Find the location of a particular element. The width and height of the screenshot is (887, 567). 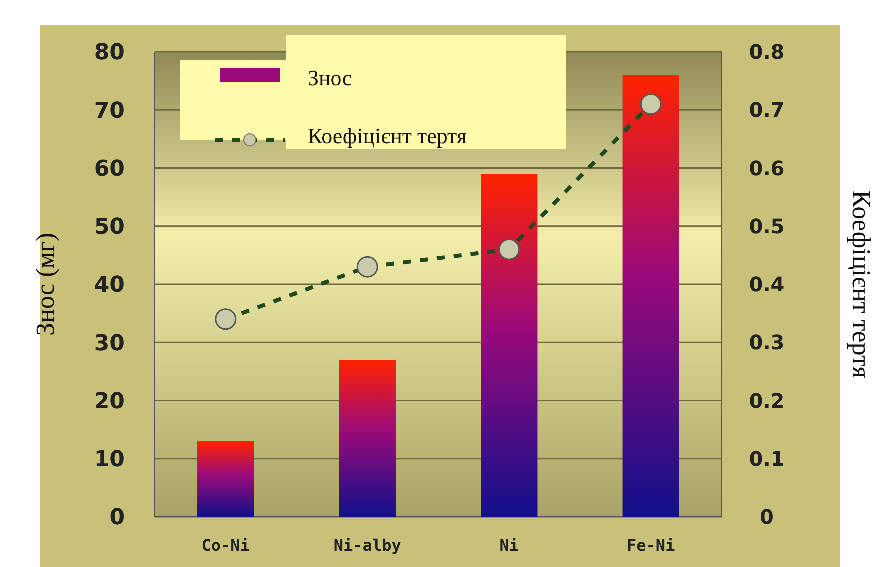

y2-tick-label: 0.6 is located at coordinates (767, 168).